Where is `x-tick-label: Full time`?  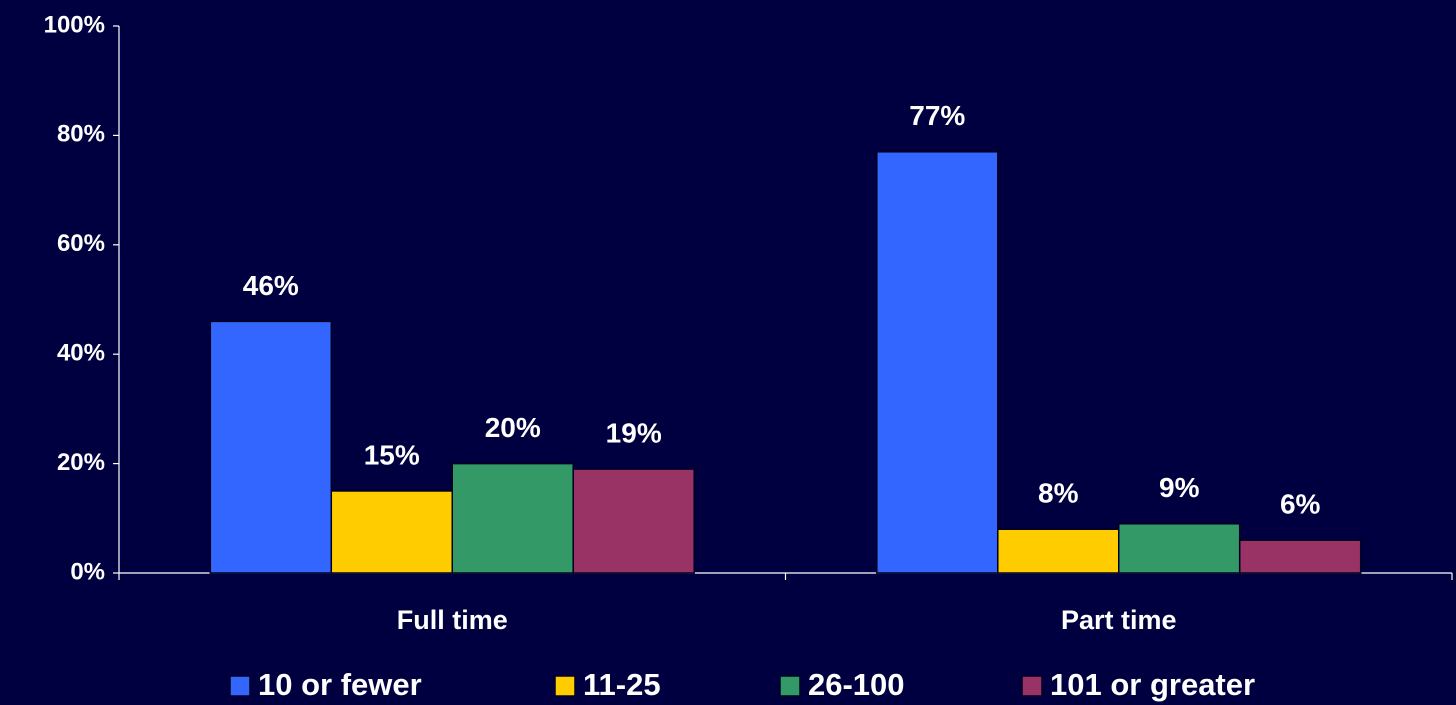
x-tick-label: Full time is located at coordinates (452, 620).